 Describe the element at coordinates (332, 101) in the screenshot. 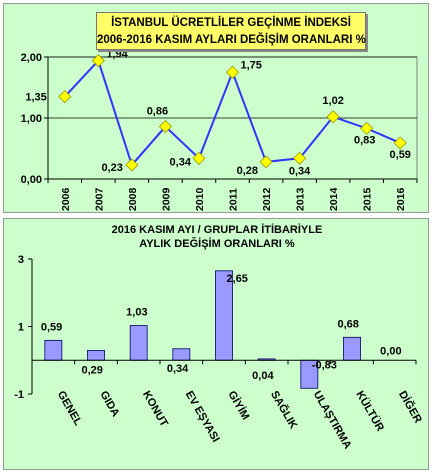

I see `data-label: 1,02` at that location.